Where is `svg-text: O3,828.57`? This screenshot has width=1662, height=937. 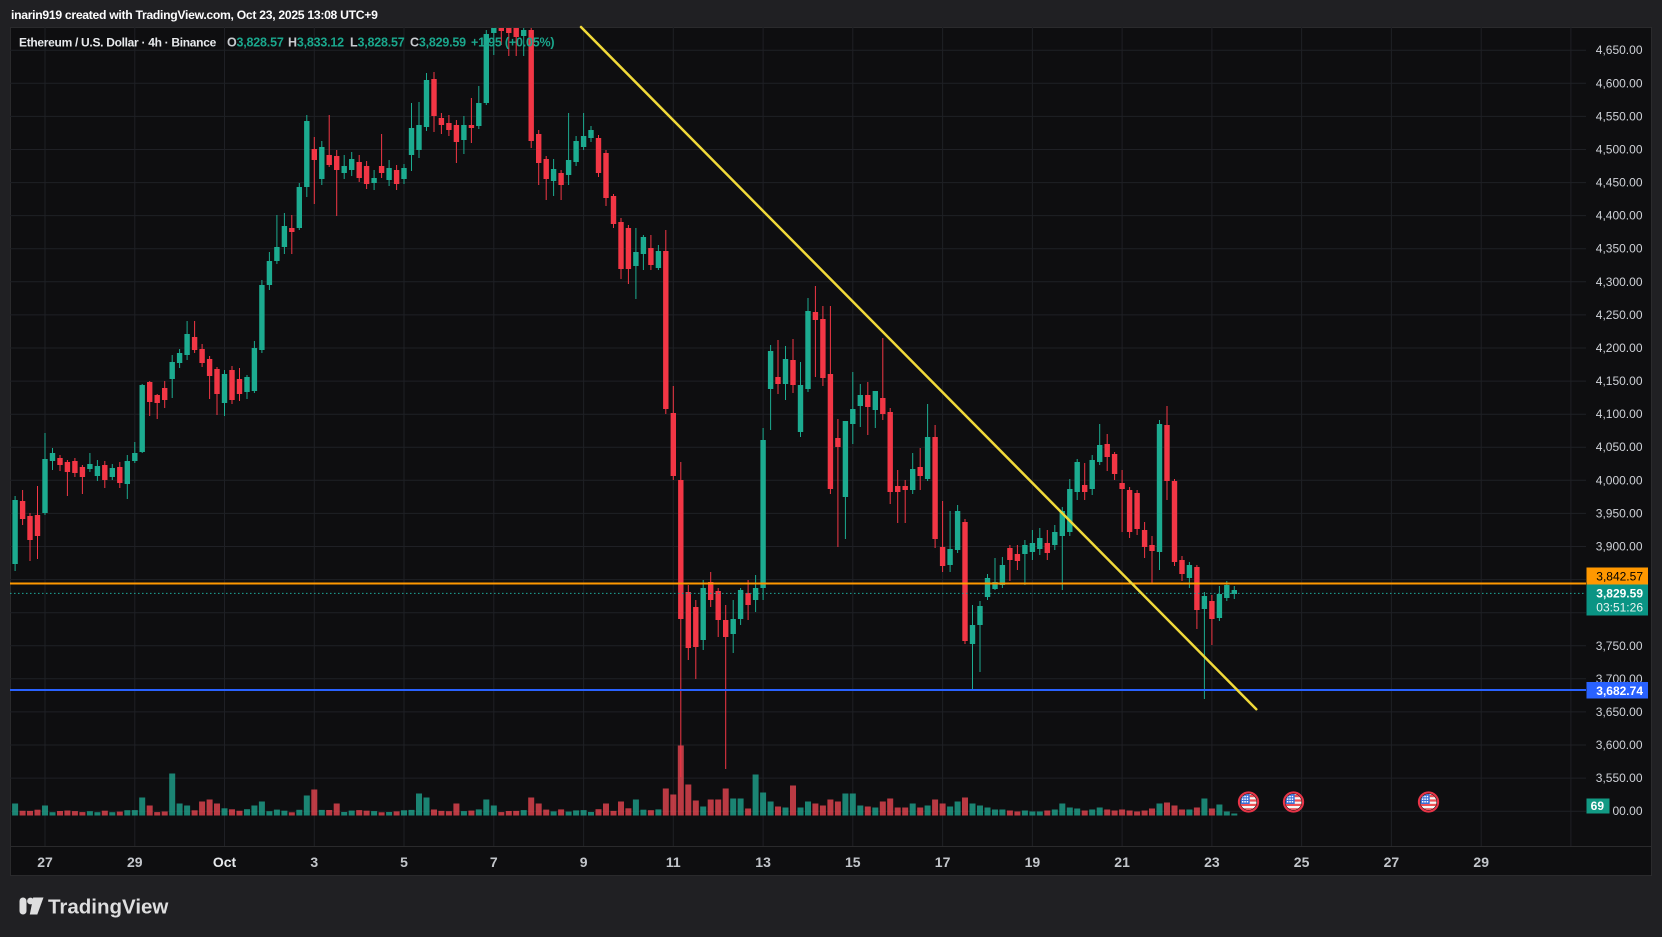 svg-text: O3,828.57 is located at coordinates (255, 43).